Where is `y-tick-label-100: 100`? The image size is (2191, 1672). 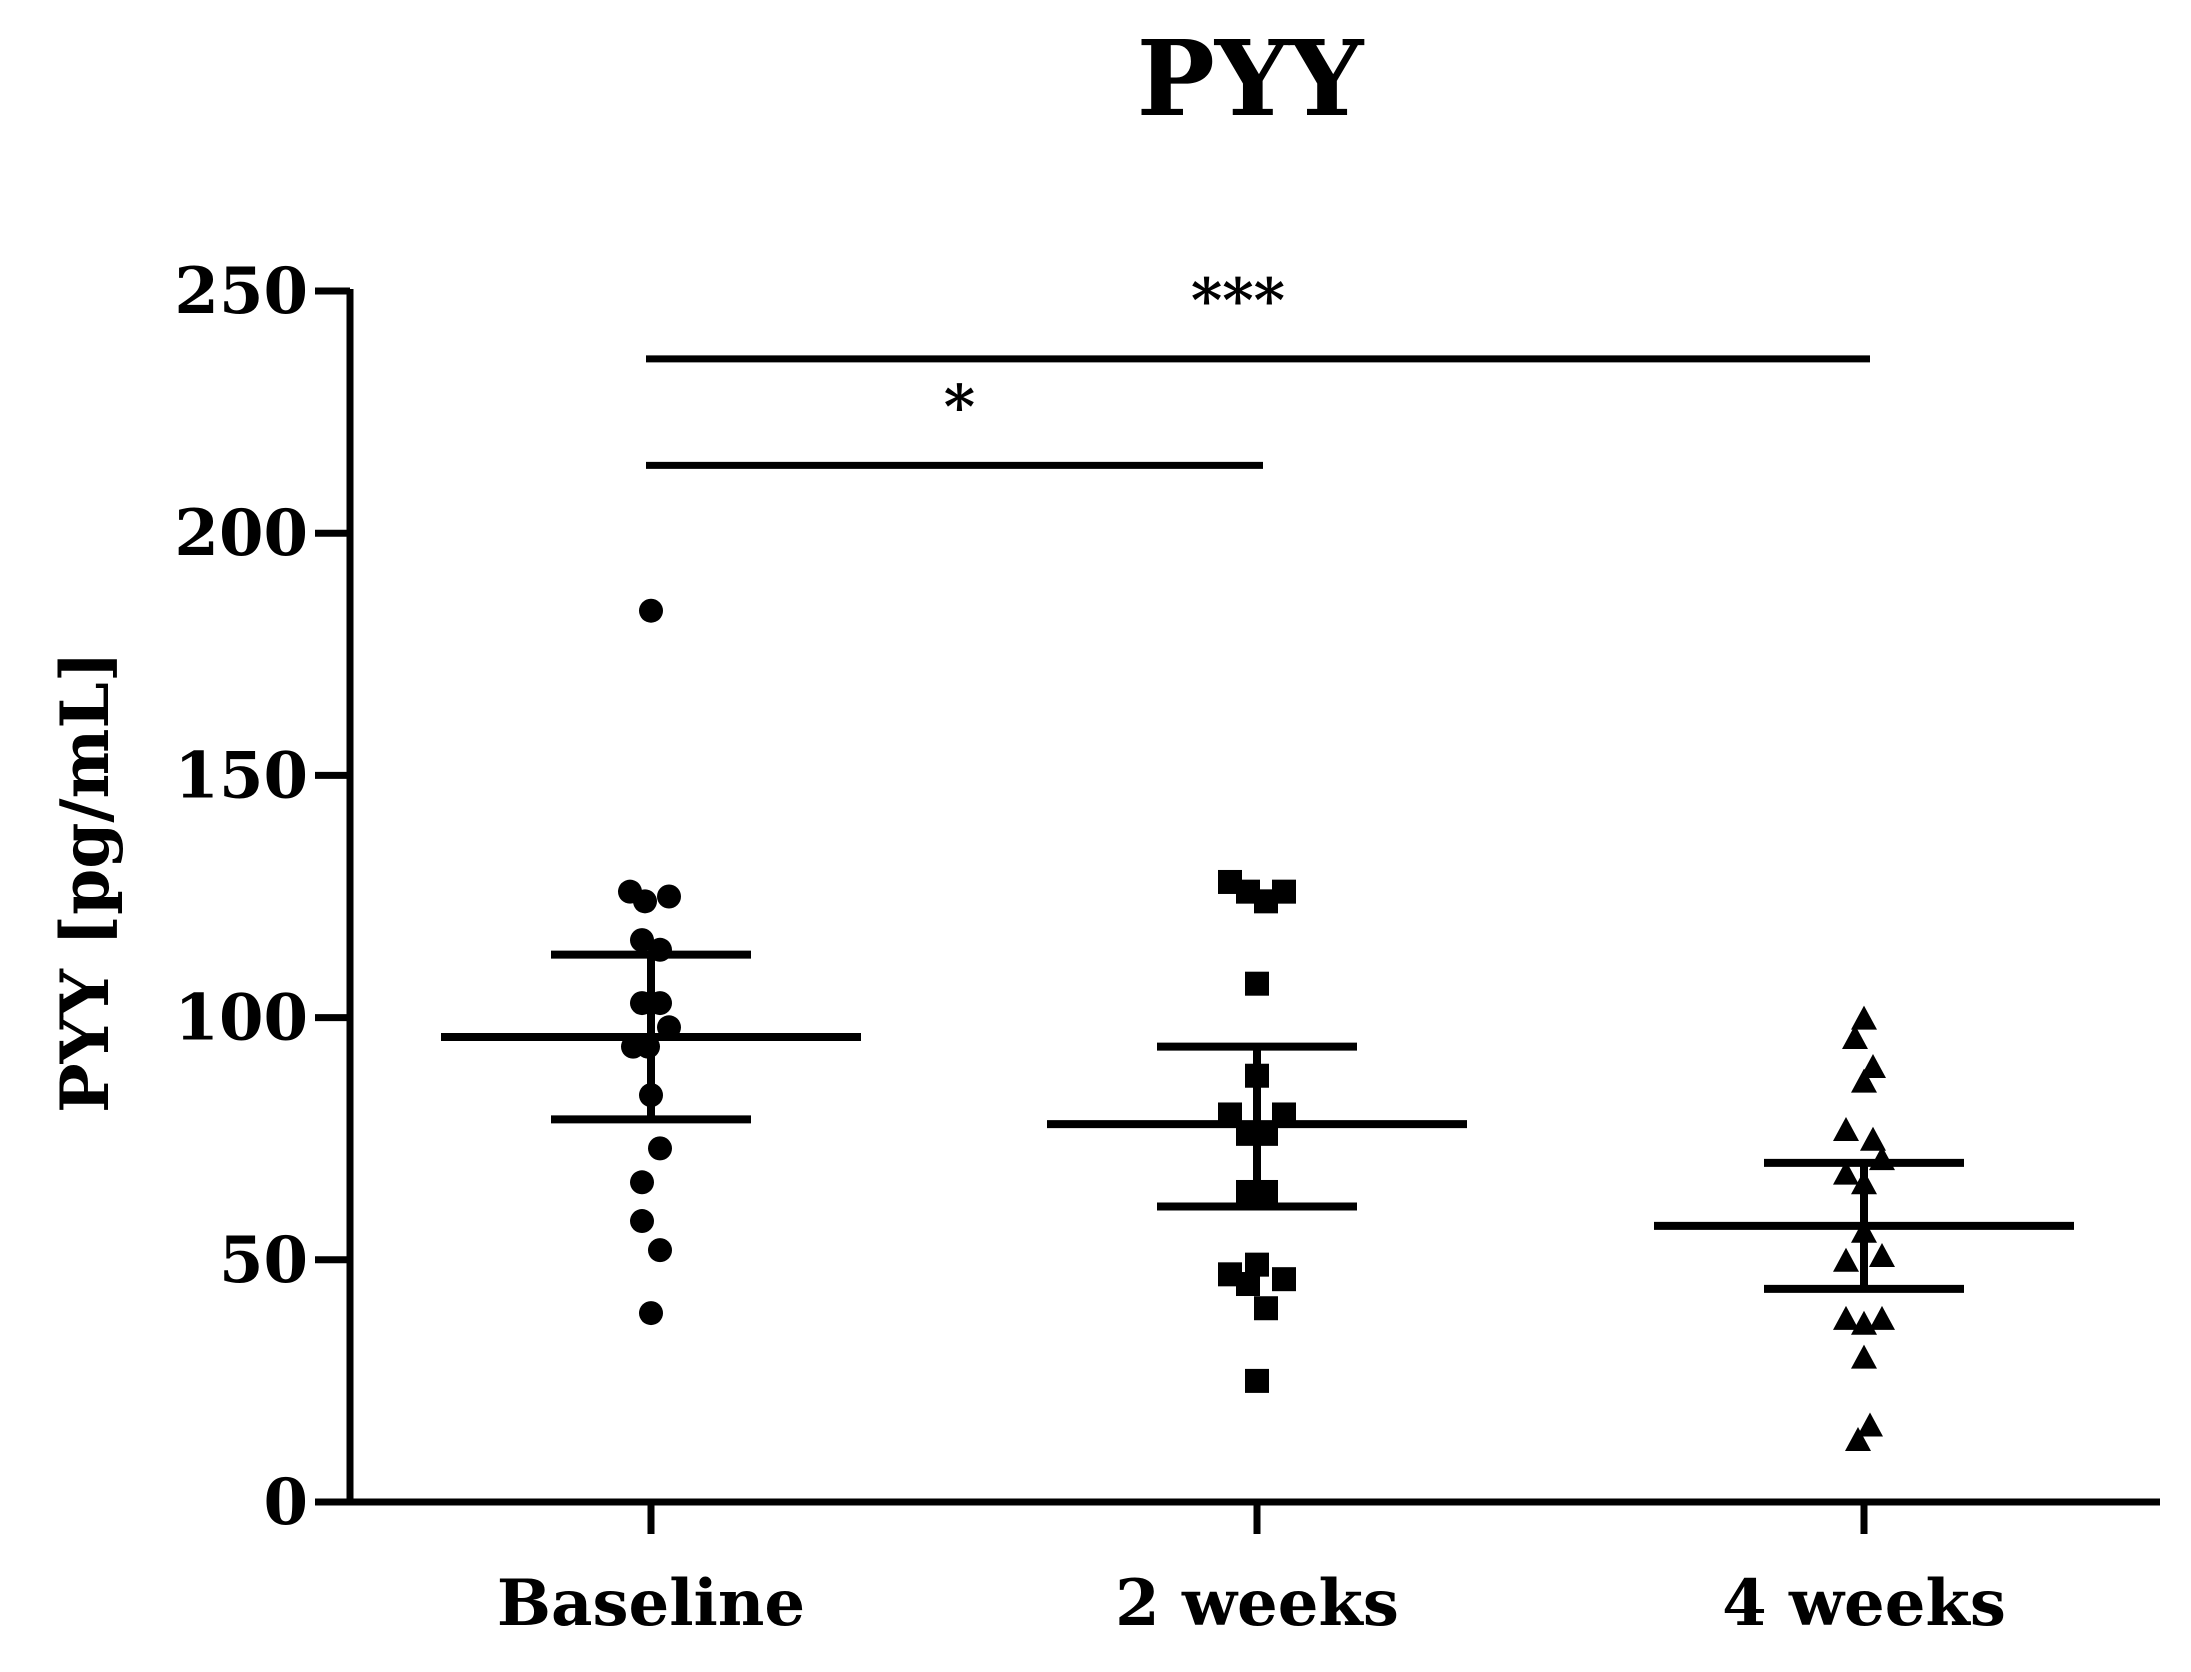
y-tick-label-100: 100 is located at coordinates (241, 1018).